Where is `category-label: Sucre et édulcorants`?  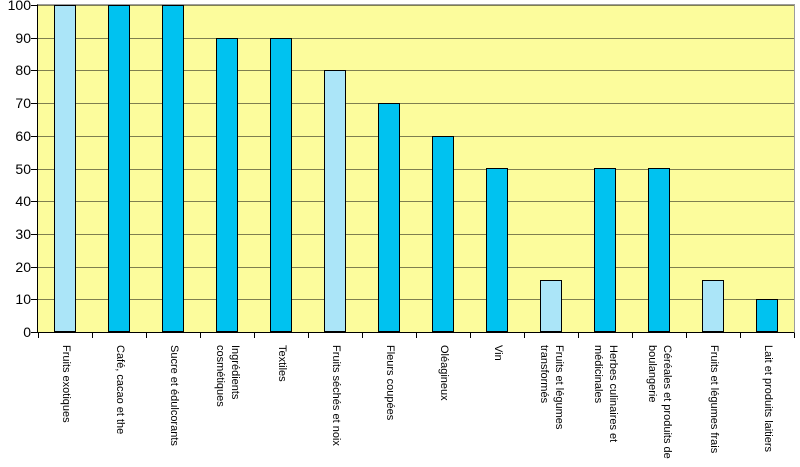
category-label: Sucre et édulcorants is located at coordinates (174, 395).